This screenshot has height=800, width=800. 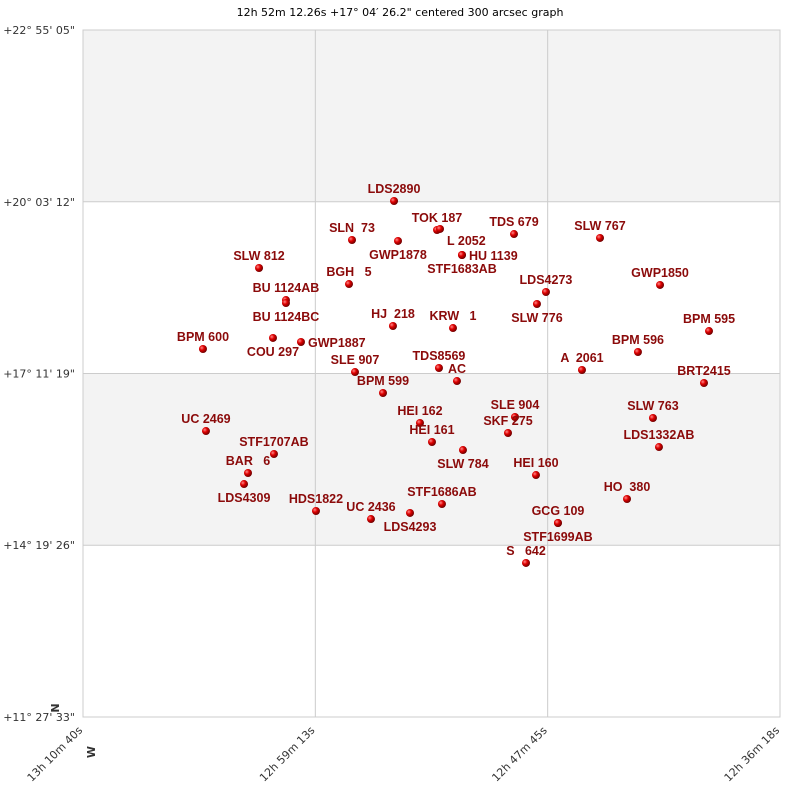 I want to click on star-label: AC, so click(x=457, y=369).